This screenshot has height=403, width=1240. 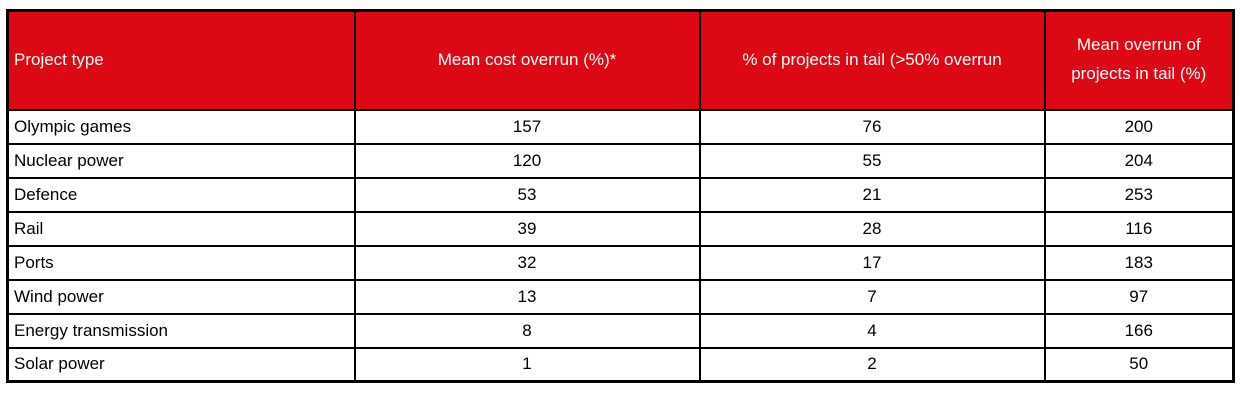 What do you see at coordinates (527, 262) in the screenshot?
I see `table-cell-mean-cost-overrun: 32` at bounding box center [527, 262].